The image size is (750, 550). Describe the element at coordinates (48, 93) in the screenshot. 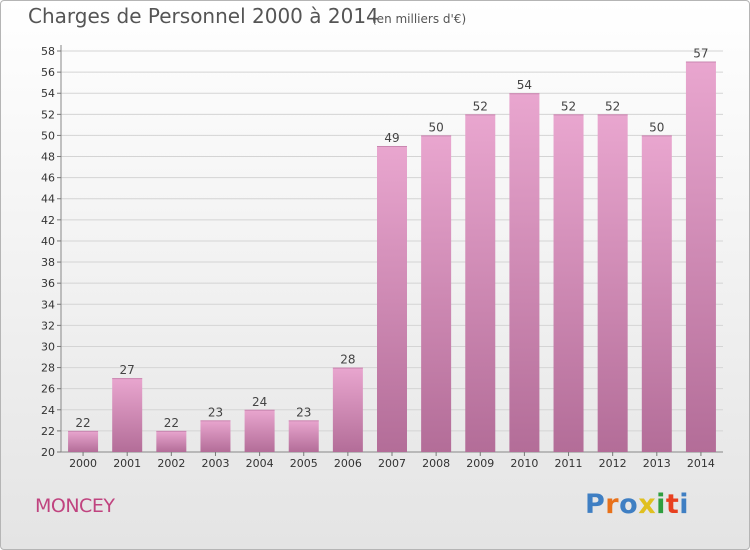

I see `y-tick-label: 54` at that location.